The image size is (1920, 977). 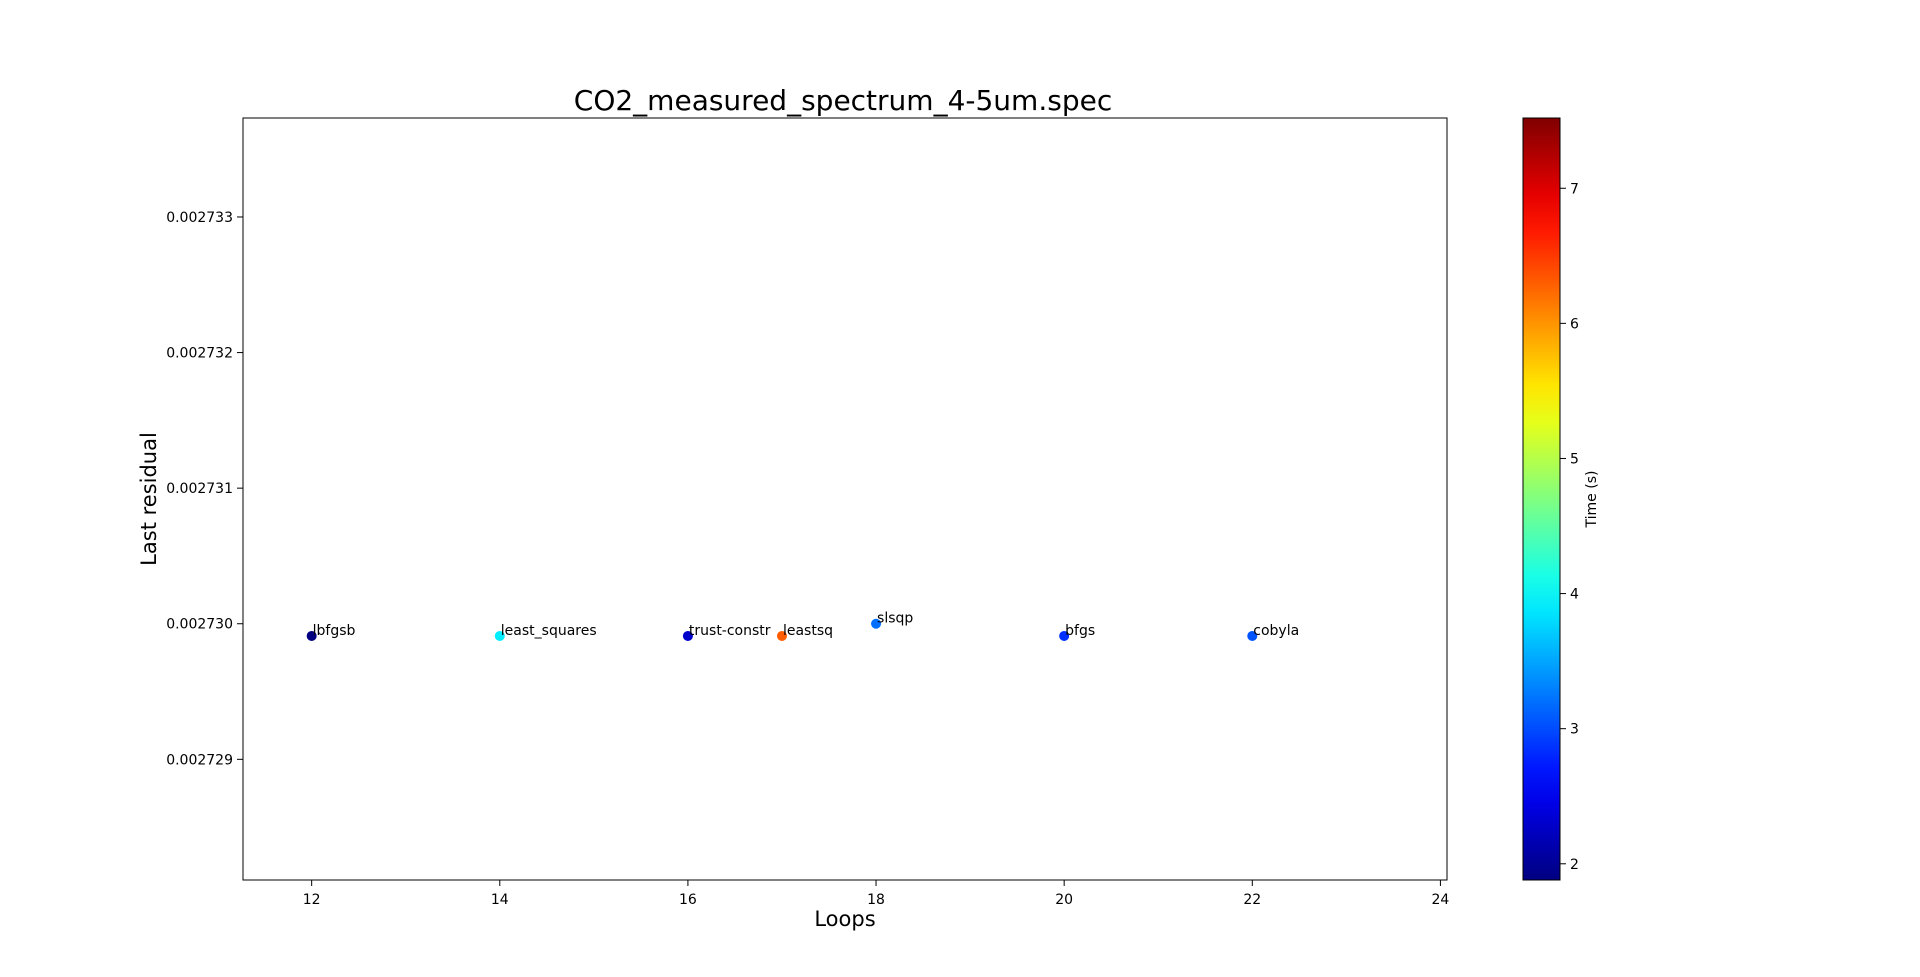 I want to click on point-label: bfgs, so click(x=1080, y=631).